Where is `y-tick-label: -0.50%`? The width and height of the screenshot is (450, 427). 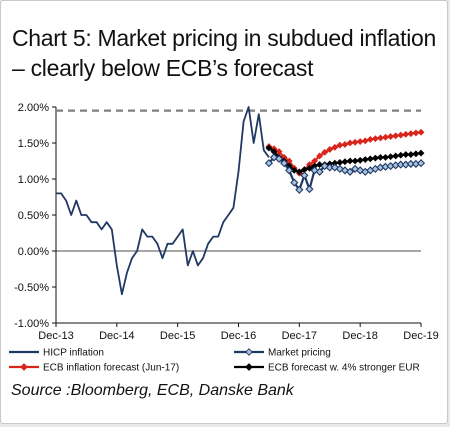
y-tick-label: -0.50% is located at coordinates (31, 288).